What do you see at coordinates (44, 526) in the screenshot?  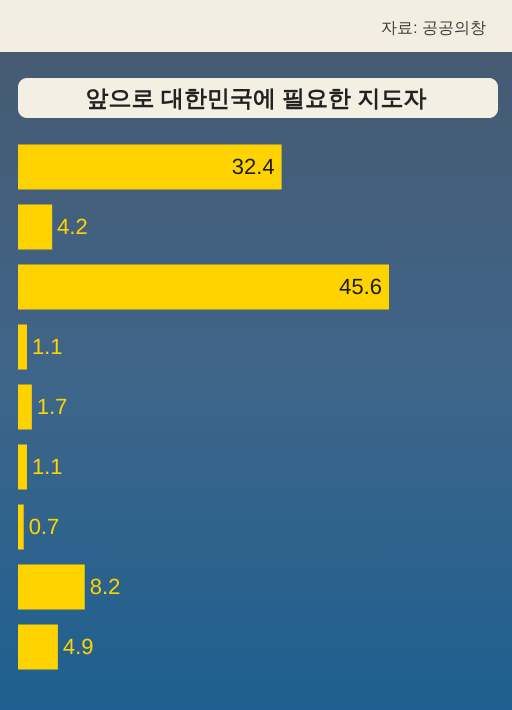 I see `data-label: 0.7` at bounding box center [44, 526].